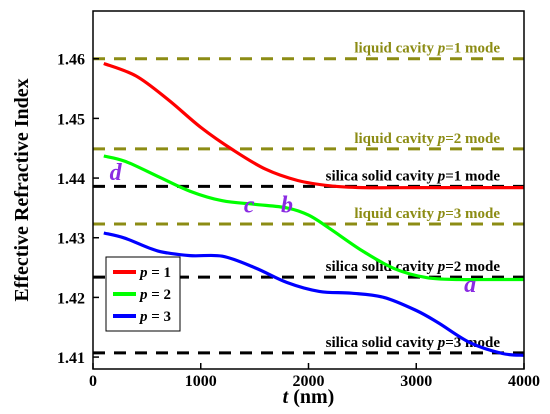  Describe the element at coordinates (93, 381) in the screenshot. I see `x-tick-label: 0` at that location.